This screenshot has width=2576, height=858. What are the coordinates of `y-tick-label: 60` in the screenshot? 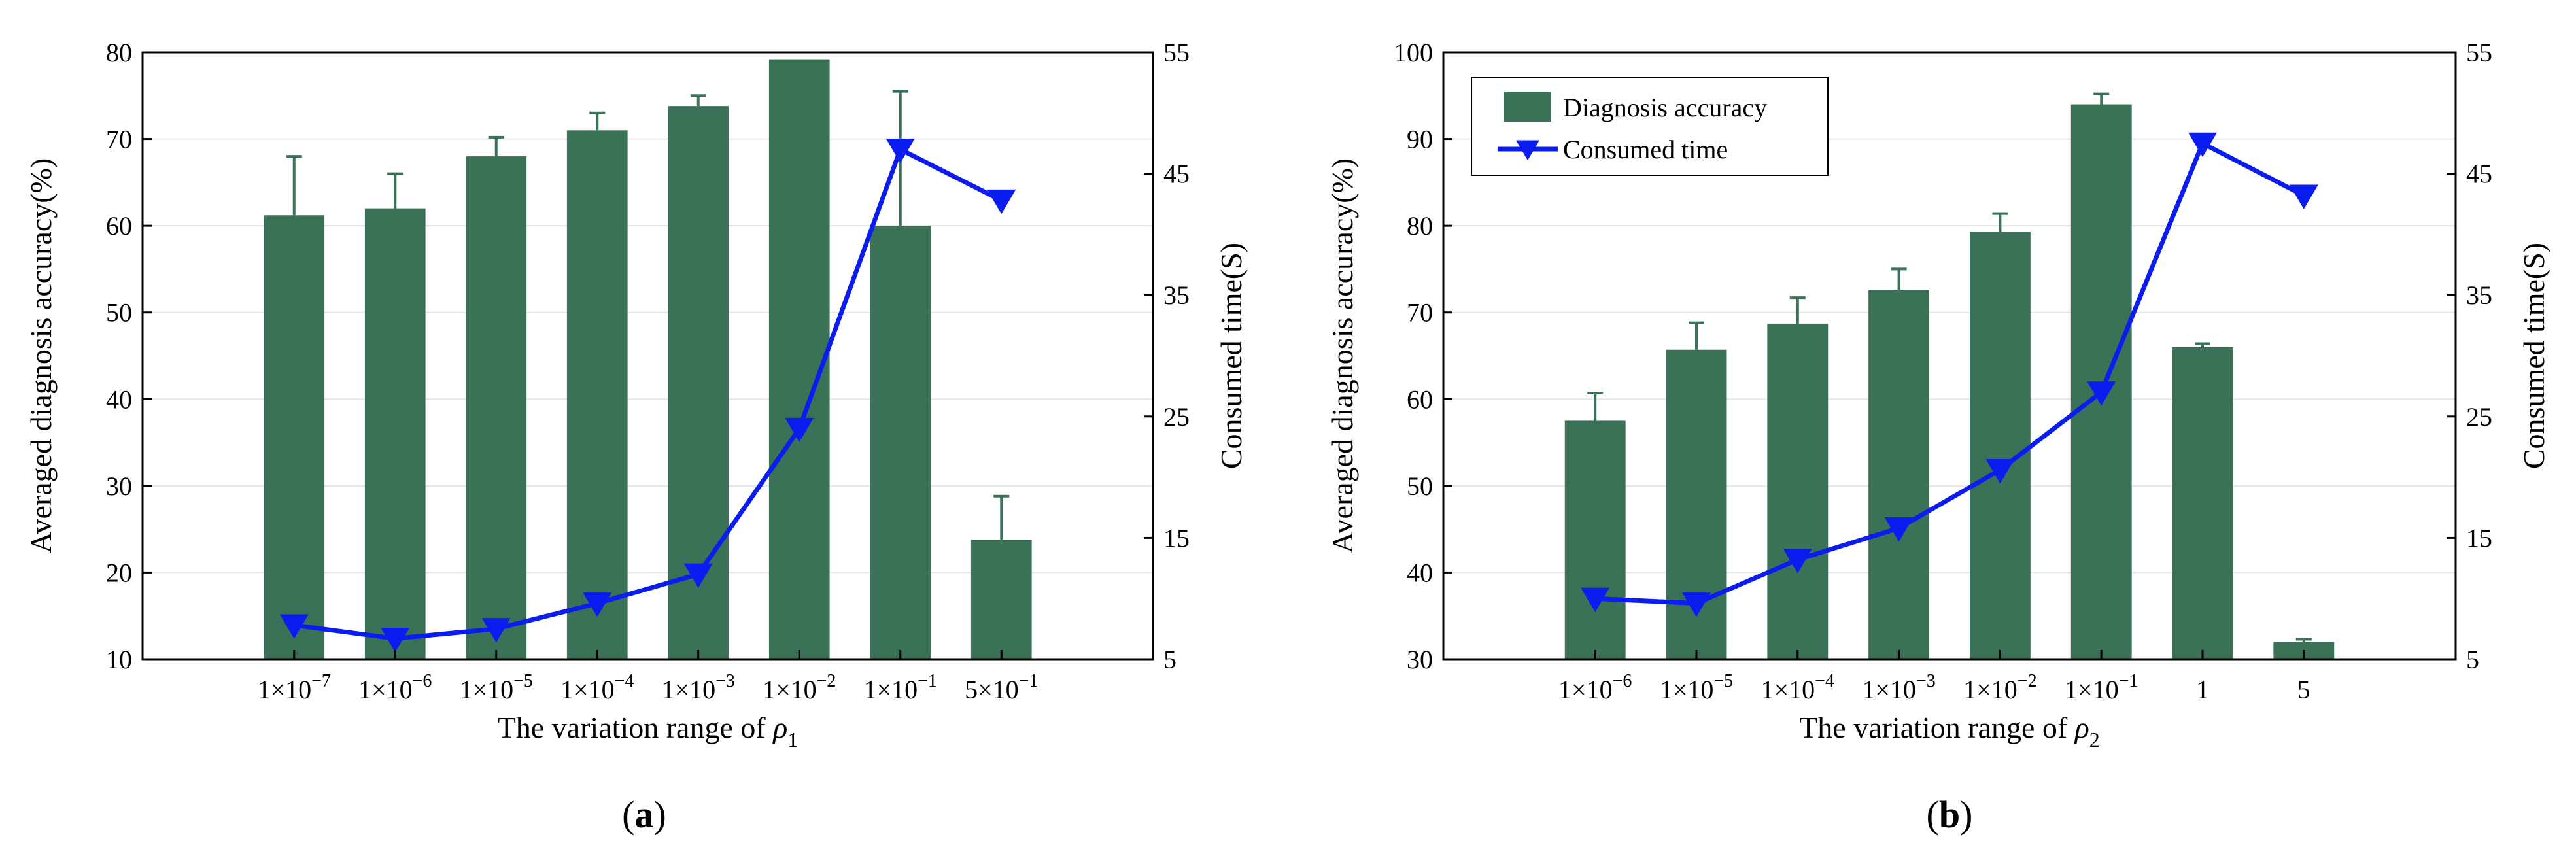 It's located at (1420, 399).